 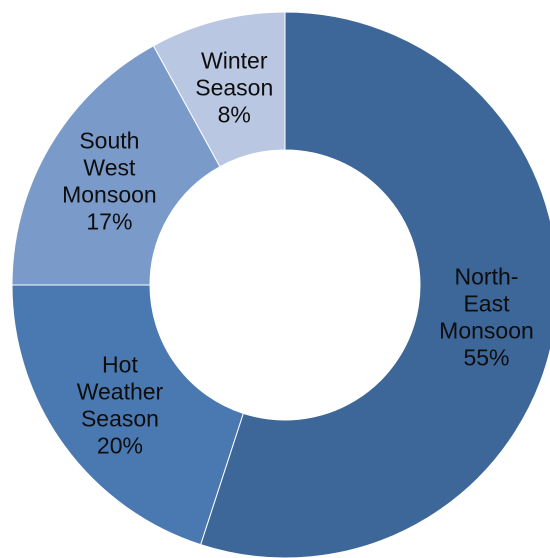 I want to click on slice-label-3: Winter Season 8%, so click(x=234, y=87).